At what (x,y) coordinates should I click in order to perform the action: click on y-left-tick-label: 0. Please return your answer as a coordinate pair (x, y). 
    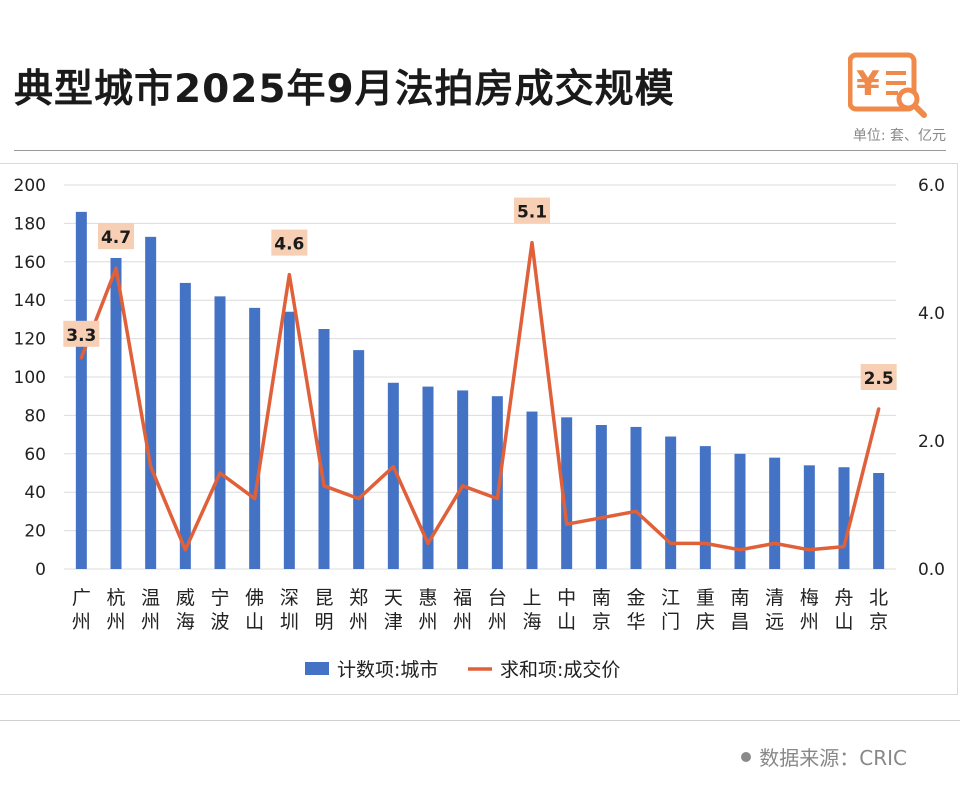
    Looking at the image, I should click on (40, 570).